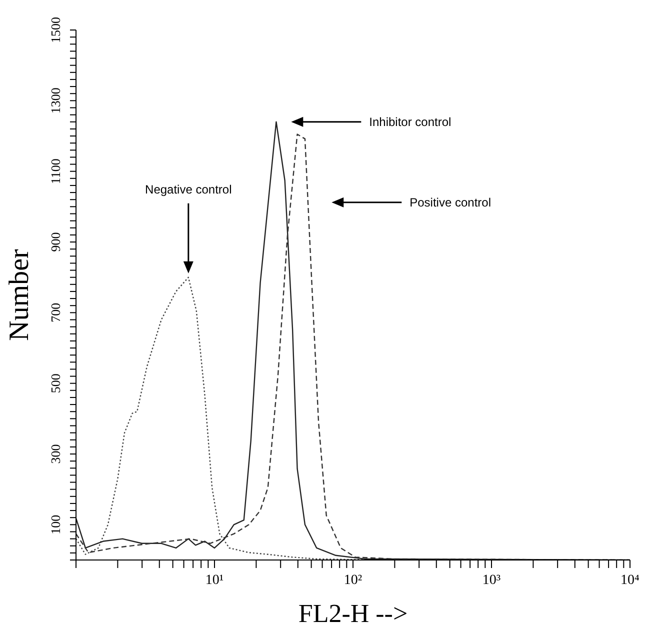 The image size is (650, 638). Describe the element at coordinates (55, 171) in the screenshot. I see `y-tick-label: 1100` at that location.